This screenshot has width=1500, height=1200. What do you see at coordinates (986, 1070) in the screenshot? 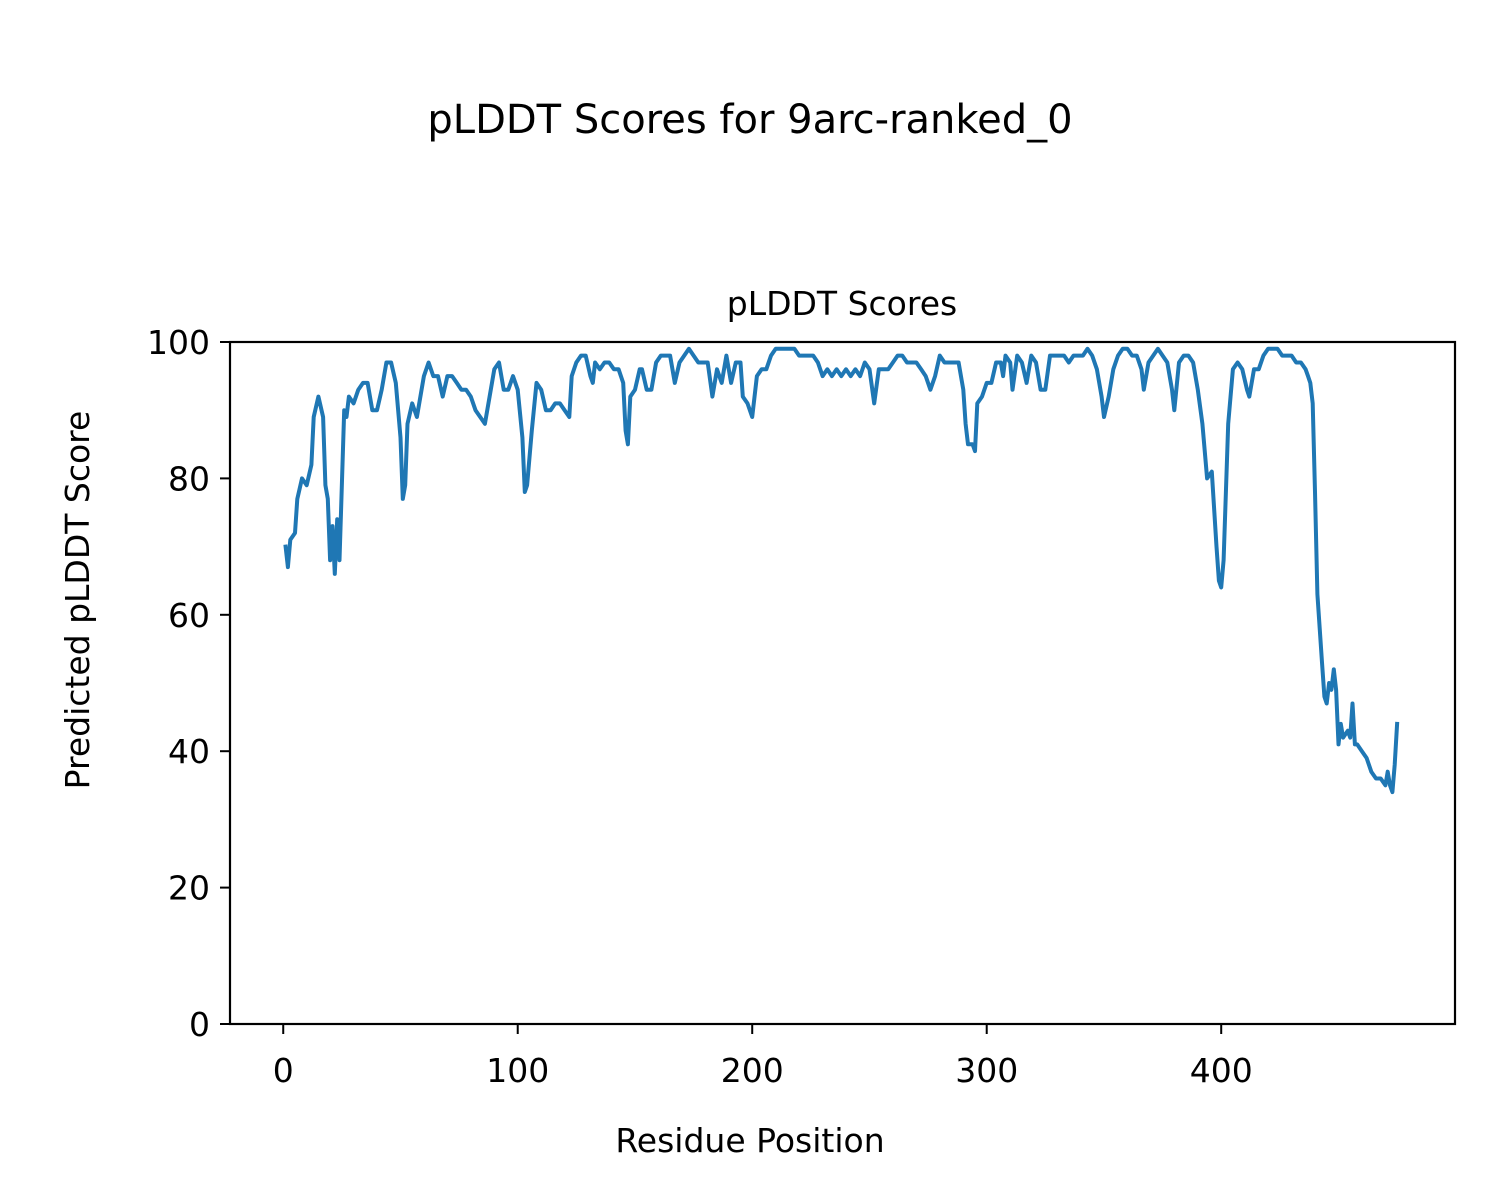
I see `x-tick-label: 300` at bounding box center [986, 1070].